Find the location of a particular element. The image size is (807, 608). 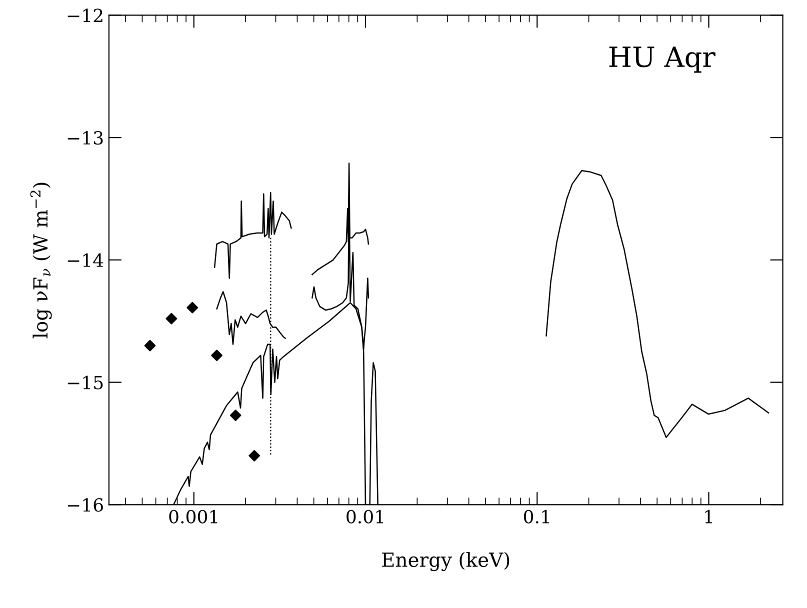

y-tick-label: −16 is located at coordinates (85, 505).